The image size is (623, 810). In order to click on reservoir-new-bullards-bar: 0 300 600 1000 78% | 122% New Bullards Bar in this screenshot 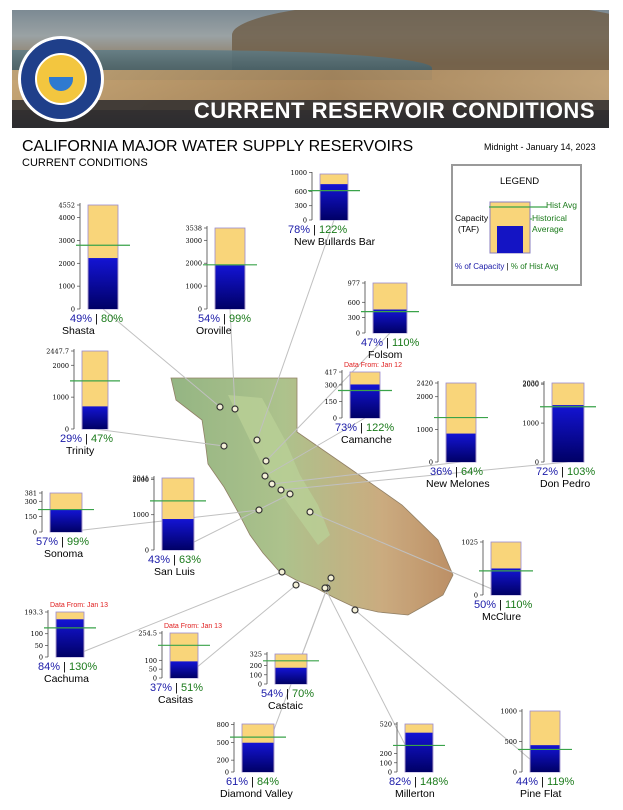, I will do `click(352, 213)`.